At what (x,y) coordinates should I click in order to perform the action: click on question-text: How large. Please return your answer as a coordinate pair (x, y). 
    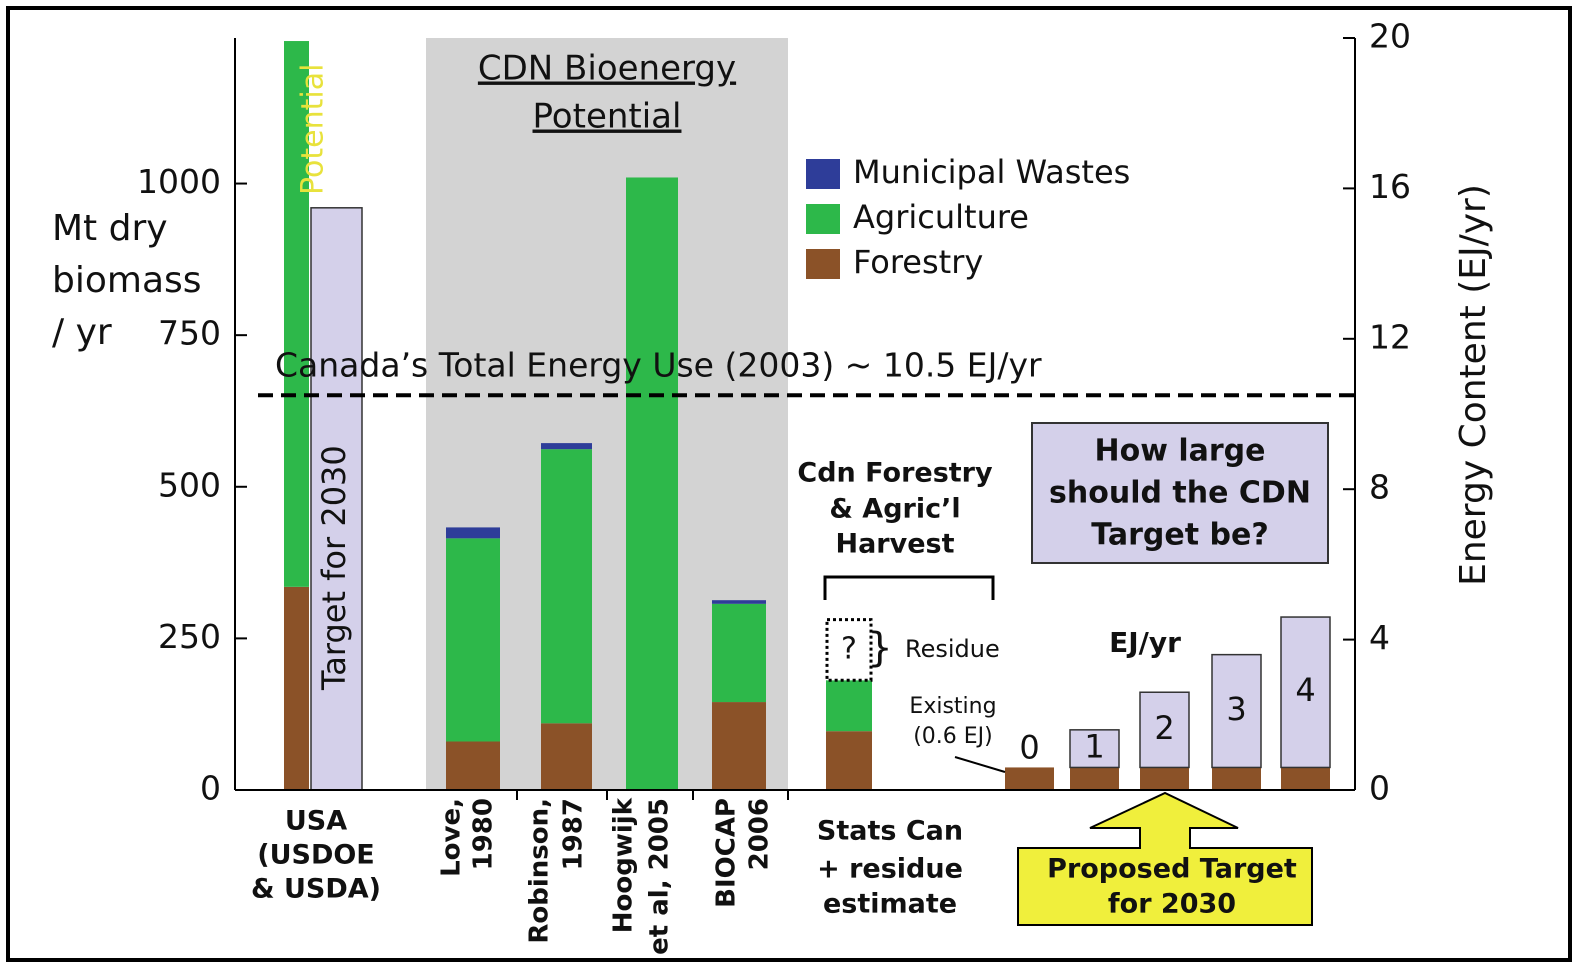
    Looking at the image, I should click on (1179, 451).